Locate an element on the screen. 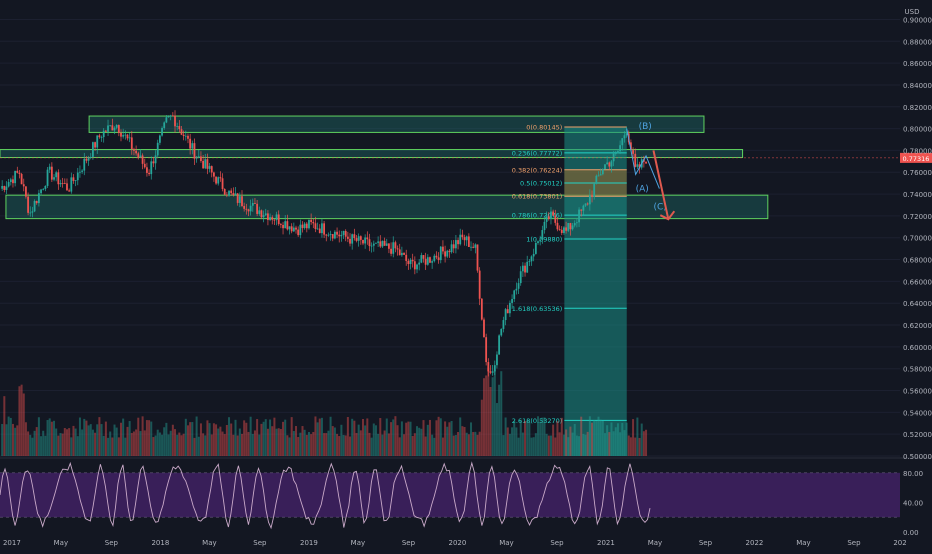  wave-label-b: (B) is located at coordinates (645, 127).